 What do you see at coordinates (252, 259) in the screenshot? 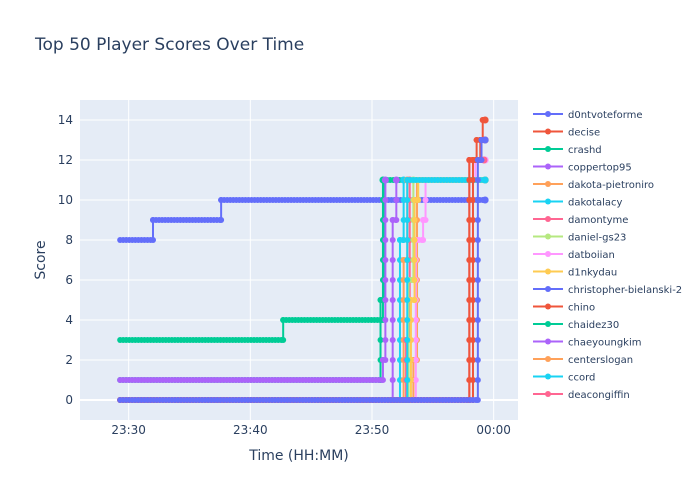
I see `series-chaidez30` at bounding box center [252, 259].